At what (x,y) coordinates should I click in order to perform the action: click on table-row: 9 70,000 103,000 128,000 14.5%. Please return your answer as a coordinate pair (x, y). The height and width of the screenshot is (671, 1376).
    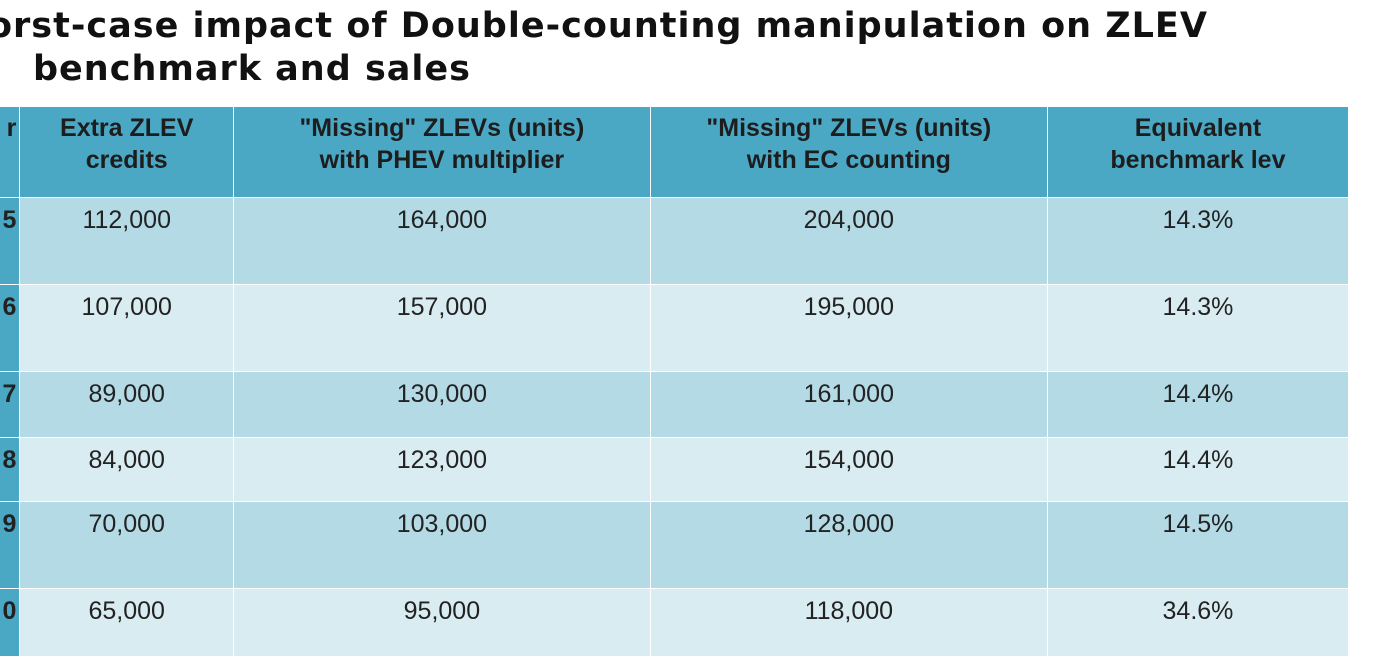
    Looking at the image, I should click on (675, 545).